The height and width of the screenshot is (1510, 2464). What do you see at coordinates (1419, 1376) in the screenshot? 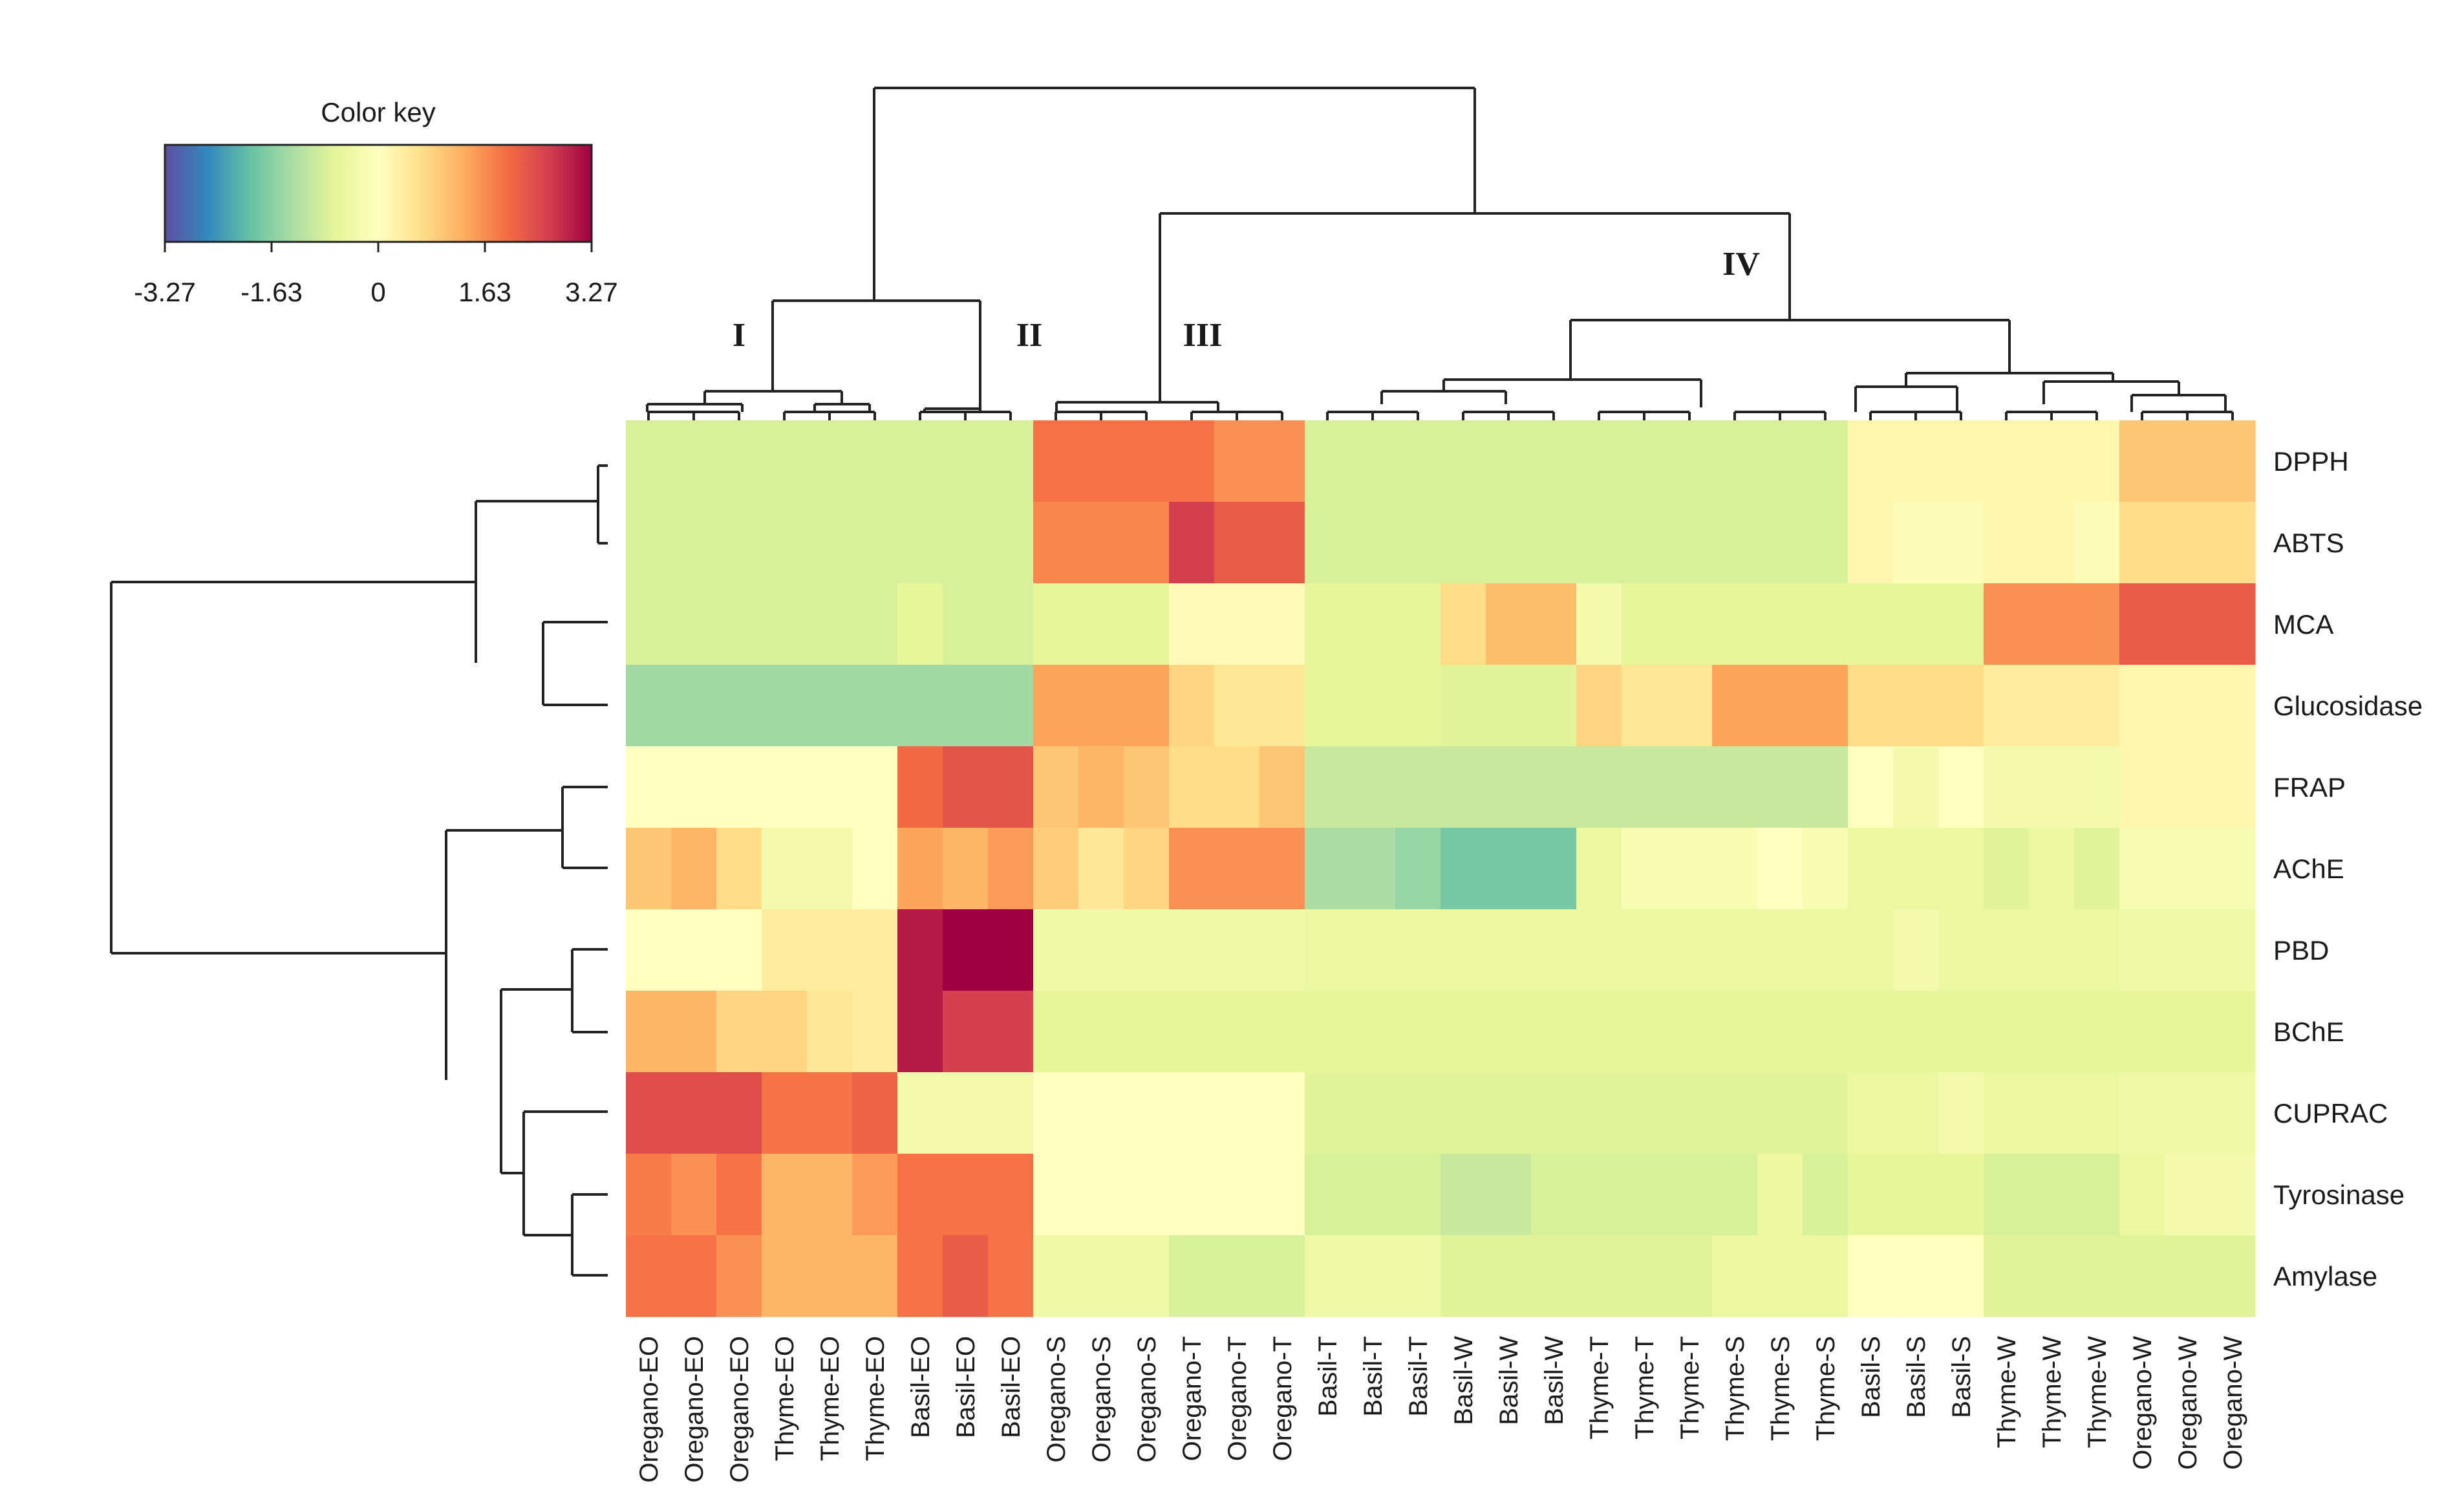
I see `column-label: Basil-T` at bounding box center [1419, 1376].